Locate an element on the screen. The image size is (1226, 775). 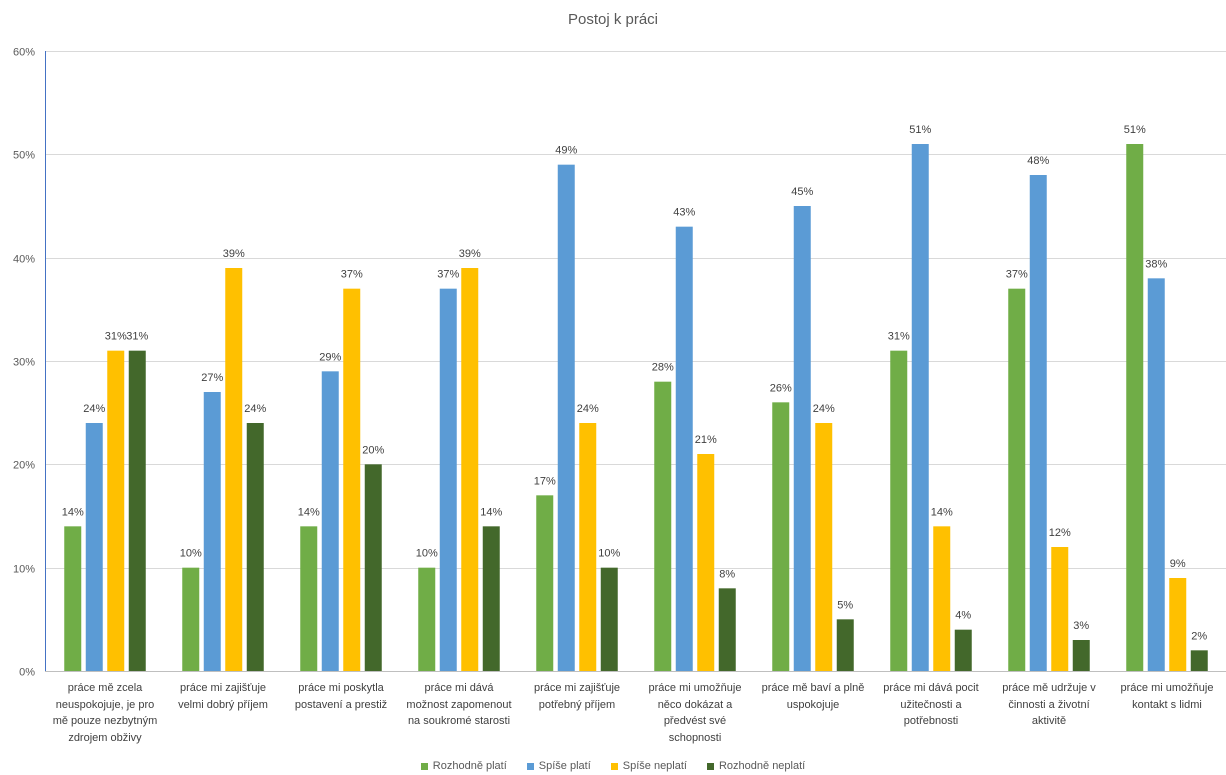
data-label-value: 31 is located at coordinates (132, 337).